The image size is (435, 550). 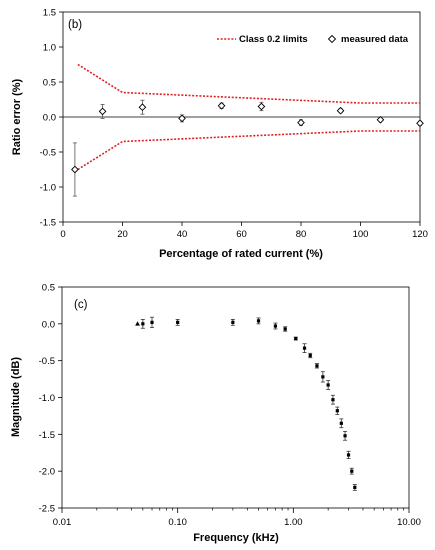 What do you see at coordinates (332, 39) in the screenshot?
I see `legend-marker-measured` at bounding box center [332, 39].